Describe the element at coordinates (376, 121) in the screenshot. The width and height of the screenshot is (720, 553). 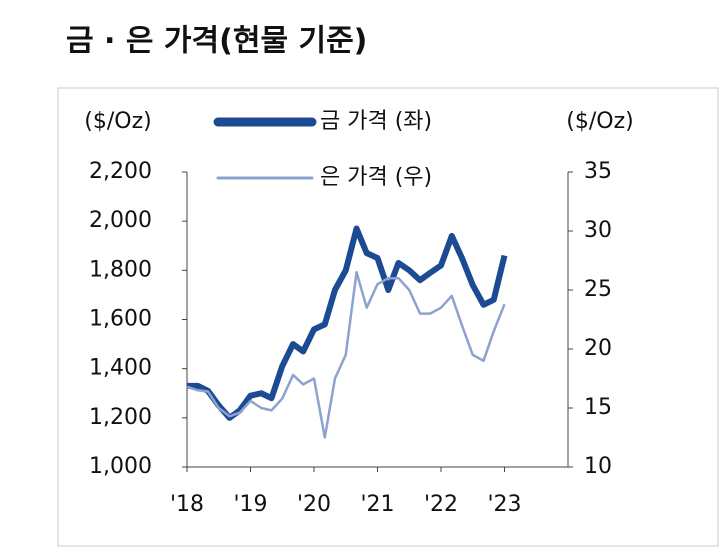
I see `legend-label: 금 가격 (좌)` at that location.